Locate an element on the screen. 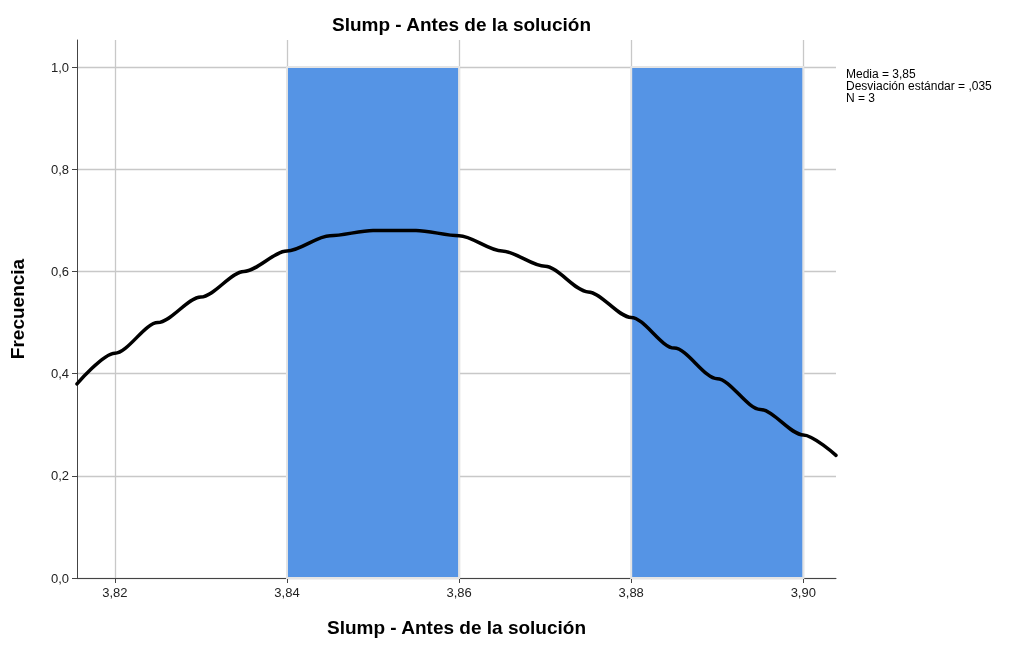  text: N = 3 is located at coordinates (861, 98).